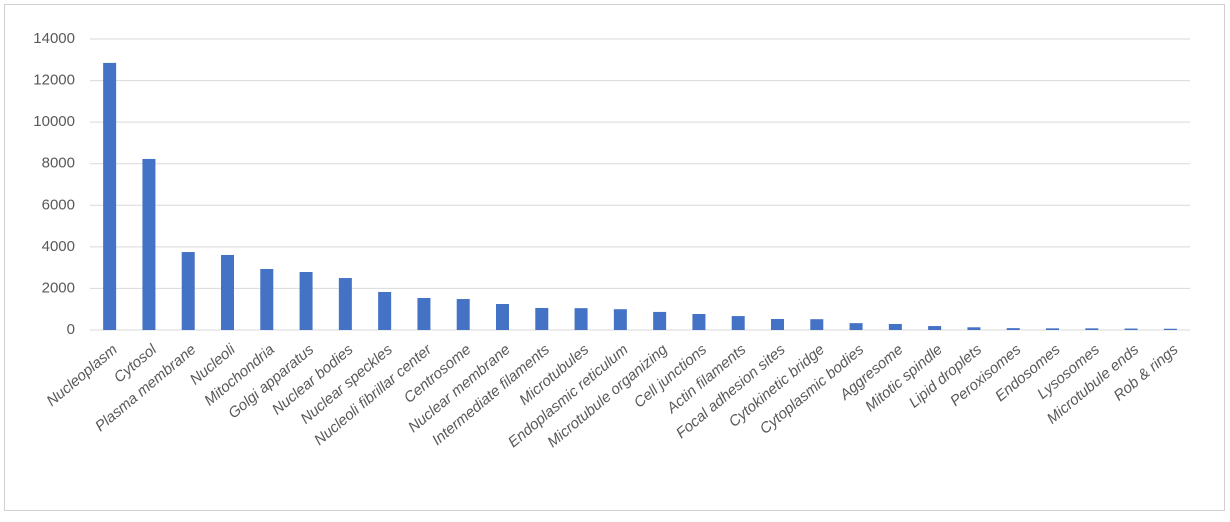 Image resolution: width=1230 pixels, height=522 pixels. What do you see at coordinates (71, 329) in the screenshot?
I see `y-tick-label: 0` at bounding box center [71, 329].